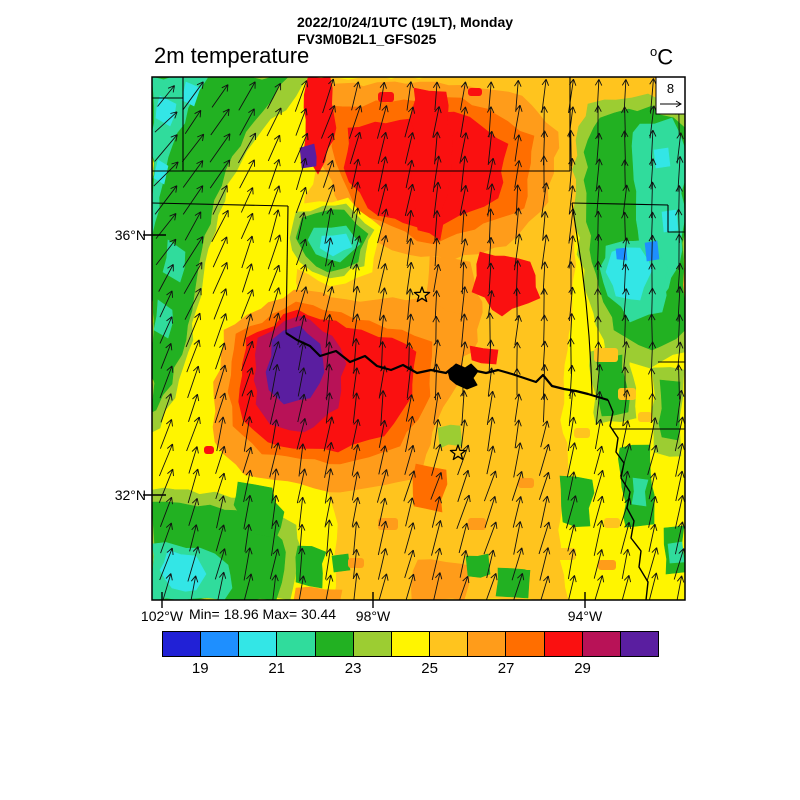 Image resolution: width=800 pixels, height=800 pixels. Describe the element at coordinates (670, 95) in the screenshot. I see `wind-legend-box` at that location.